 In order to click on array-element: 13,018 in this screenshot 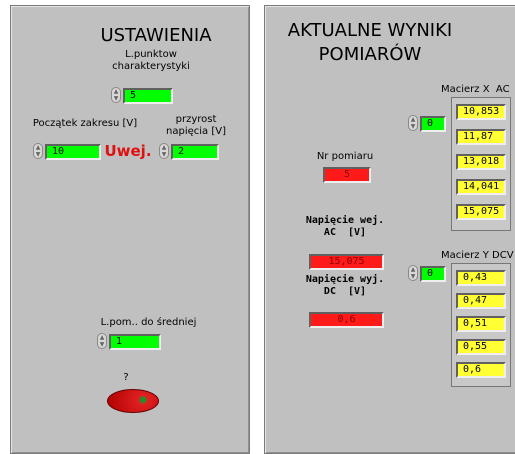, I will do `click(481, 162)`.